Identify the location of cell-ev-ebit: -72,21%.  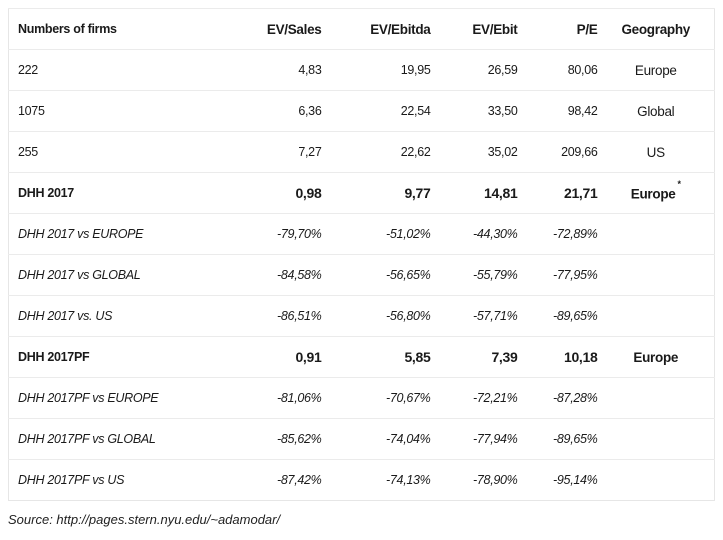
(474, 398).